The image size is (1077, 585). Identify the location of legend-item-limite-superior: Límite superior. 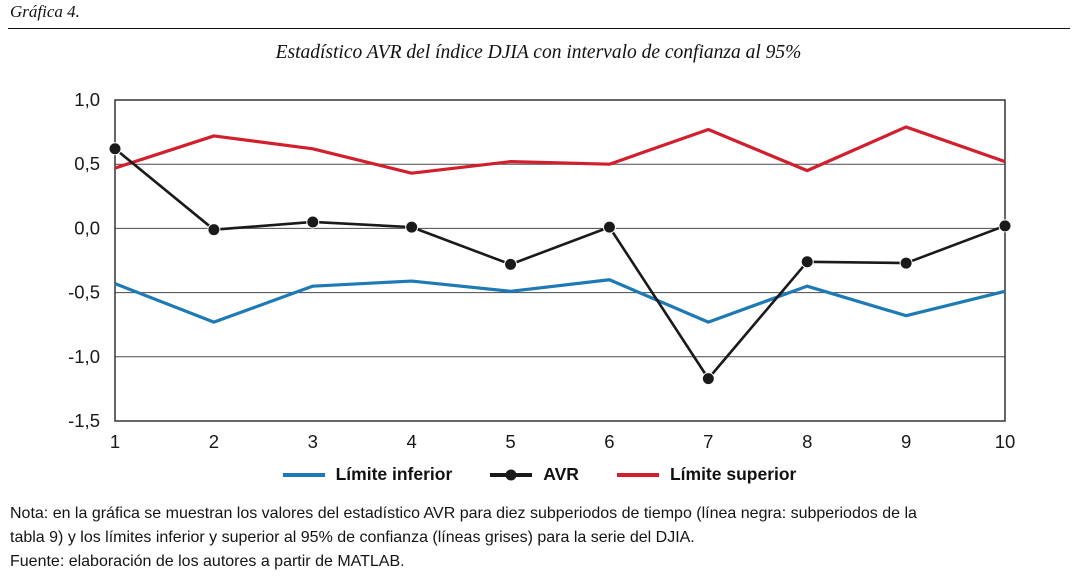
(705, 474).